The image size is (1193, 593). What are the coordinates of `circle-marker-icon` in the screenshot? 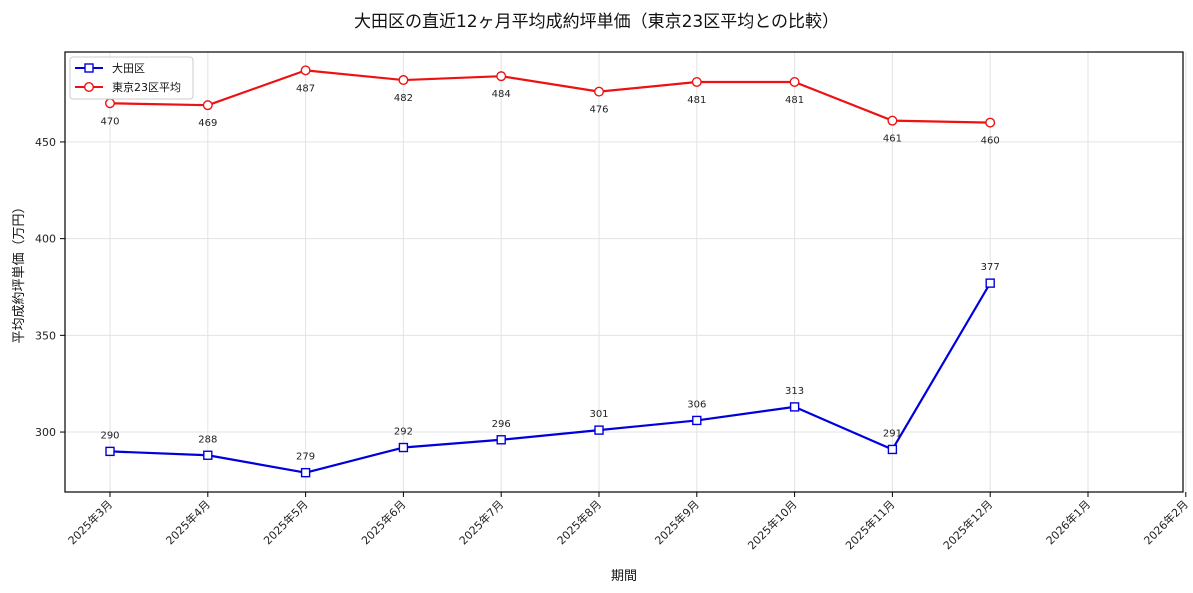 It's located at (88, 86).